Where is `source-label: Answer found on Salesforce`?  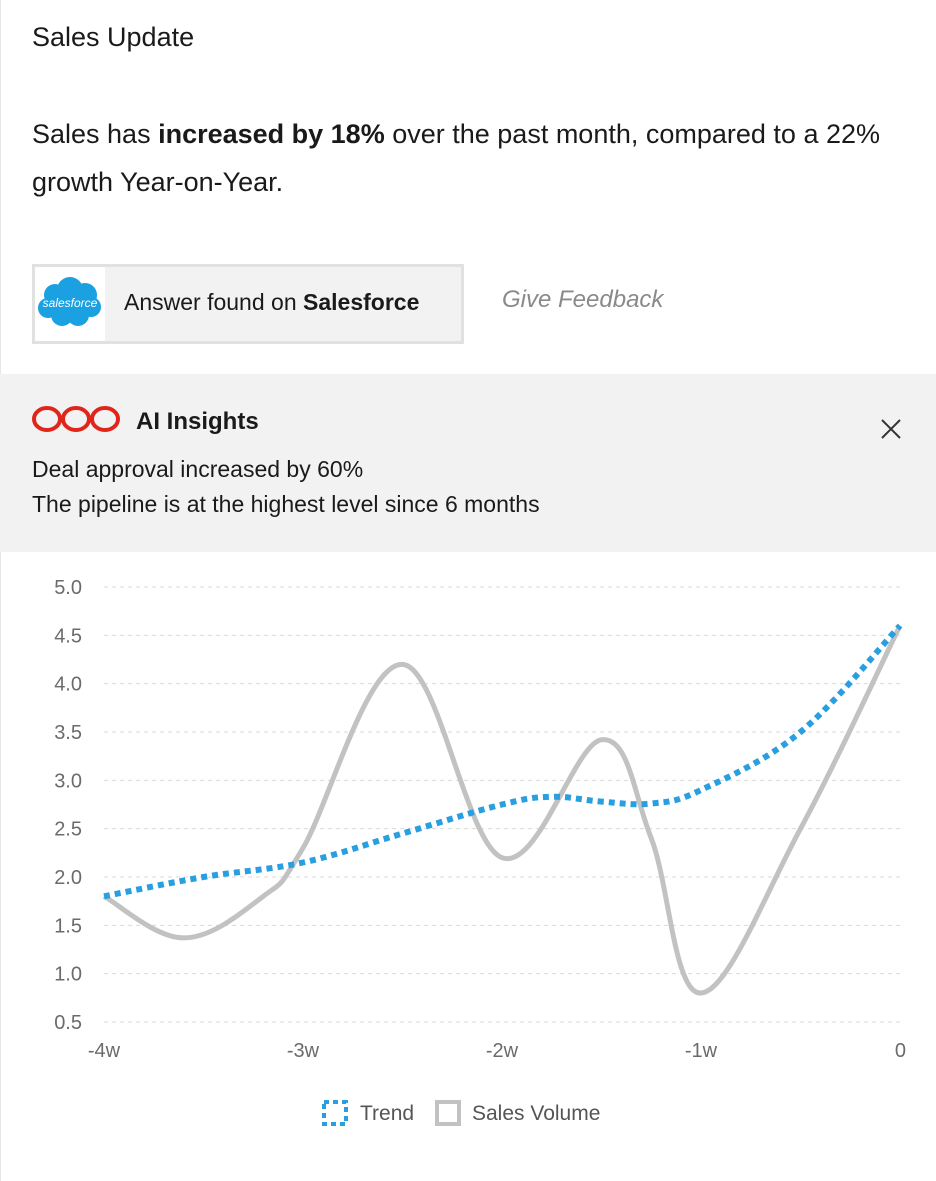 source-label: Answer found on Salesforce is located at coordinates (271, 302).